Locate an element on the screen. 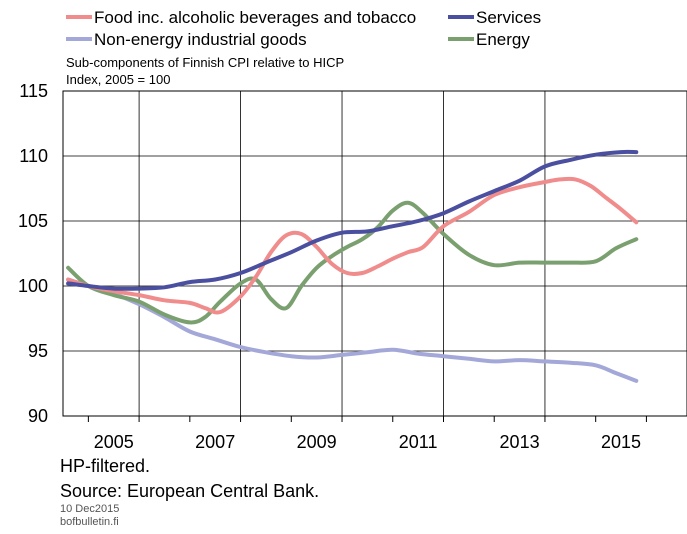 This screenshot has height=534, width=687. x-axis-ticks: 2005 2007 2009 2011 2013 2015 is located at coordinates (367, 434).